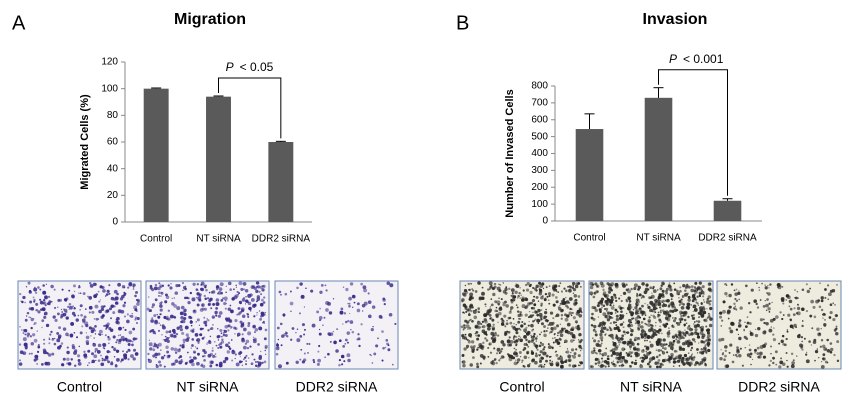  I want to click on annotation-text: < 0.05, so click(257, 67).